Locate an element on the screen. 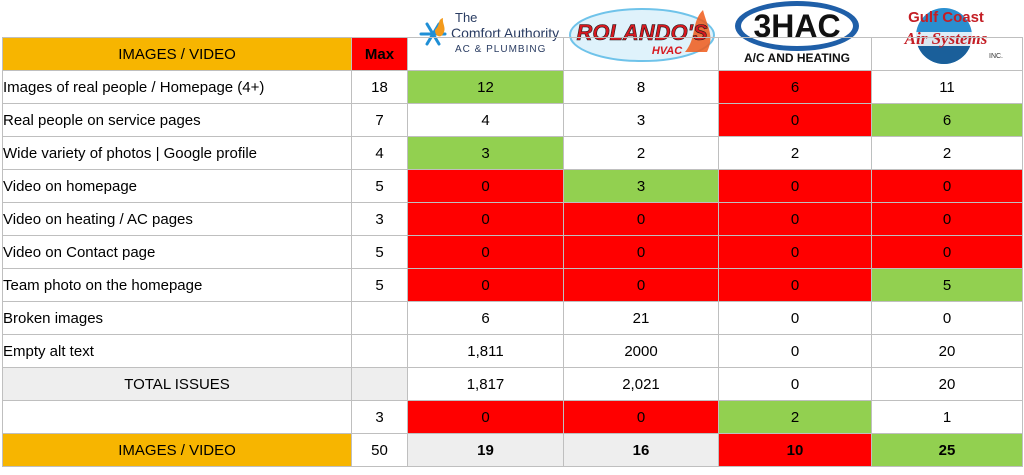 Image resolution: width=1024 pixels, height=475 pixels. footer-max: 50 is located at coordinates (379, 450).